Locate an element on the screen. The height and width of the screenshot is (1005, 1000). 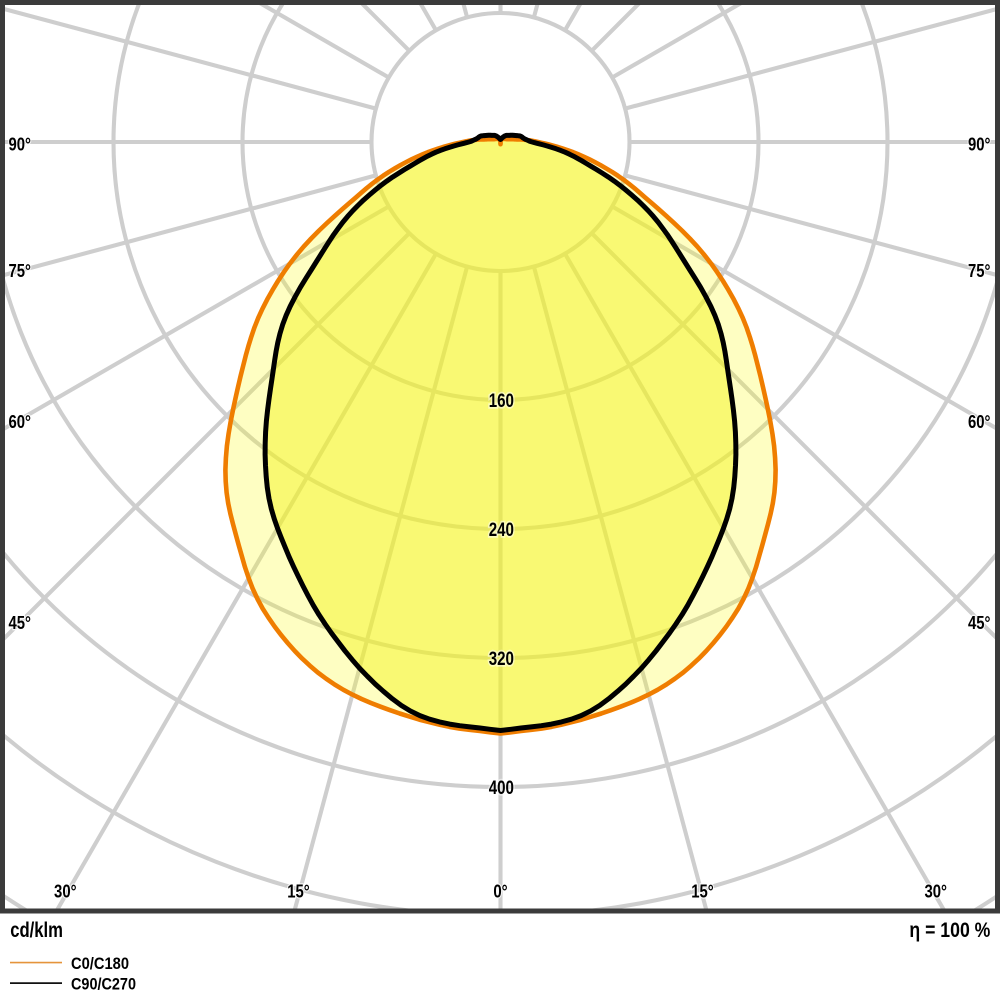
svg-text: 240 is located at coordinates (501, 530).